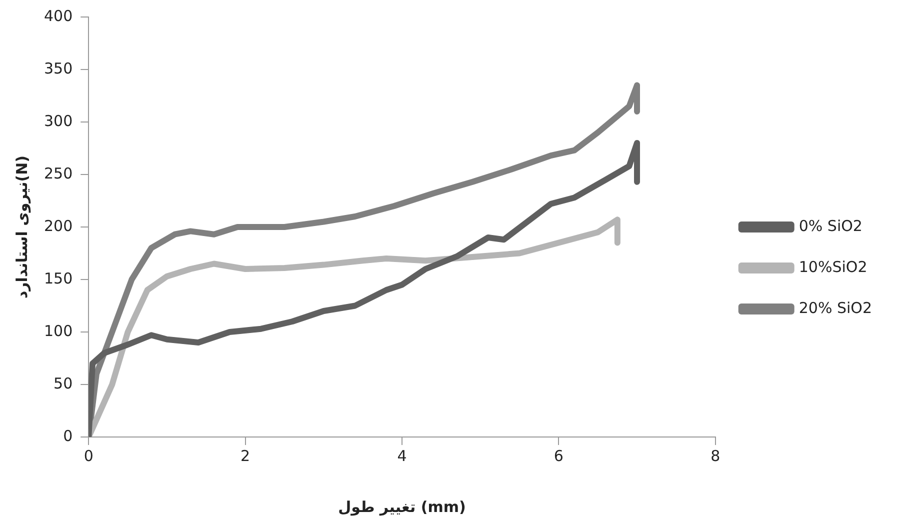  Describe the element at coordinates (58, 15) in the screenshot. I see `y-tick-label: 400` at that location.